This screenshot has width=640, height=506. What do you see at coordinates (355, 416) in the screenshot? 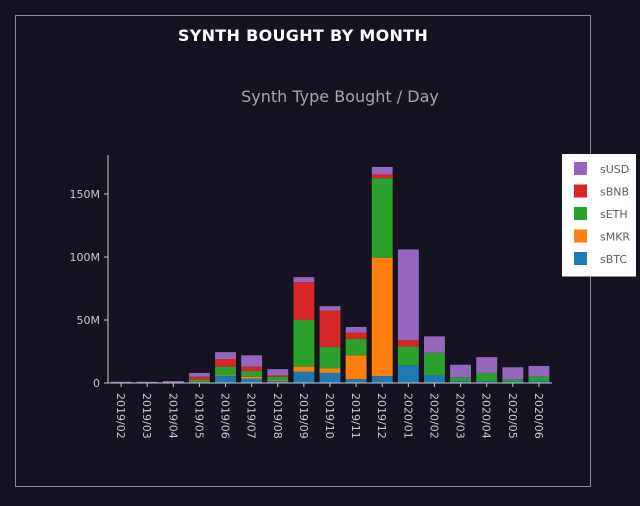
I see `x-tick-label: 2019/11` at bounding box center [355, 416].